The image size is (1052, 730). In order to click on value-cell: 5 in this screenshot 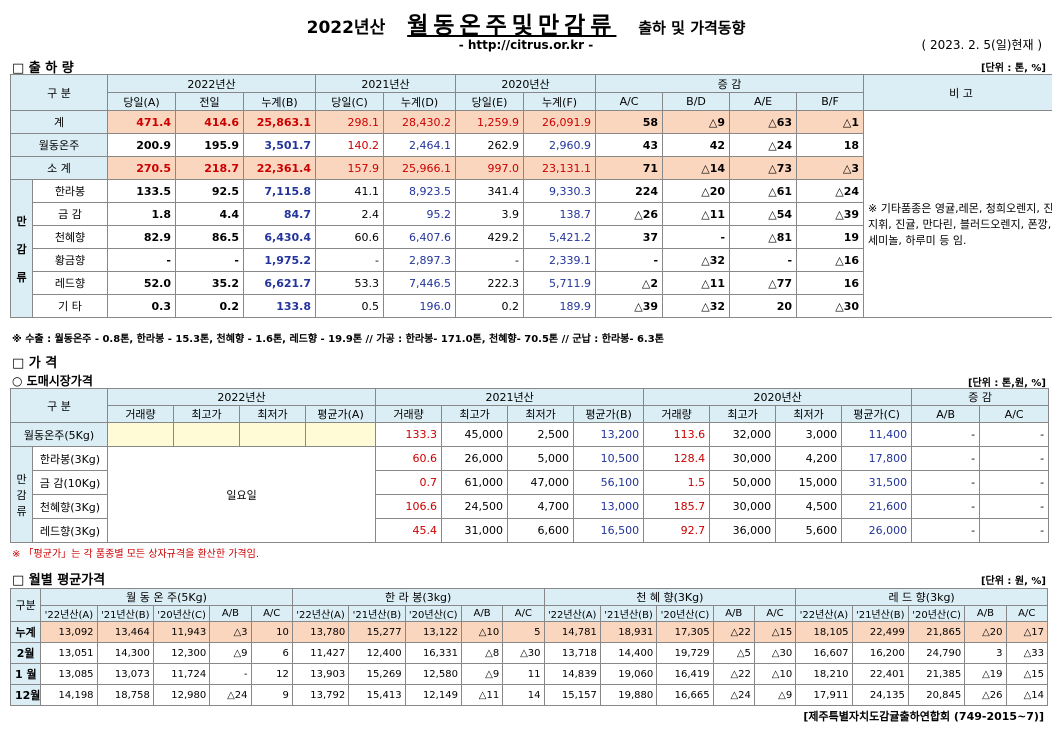, I will do `click(523, 632)`.